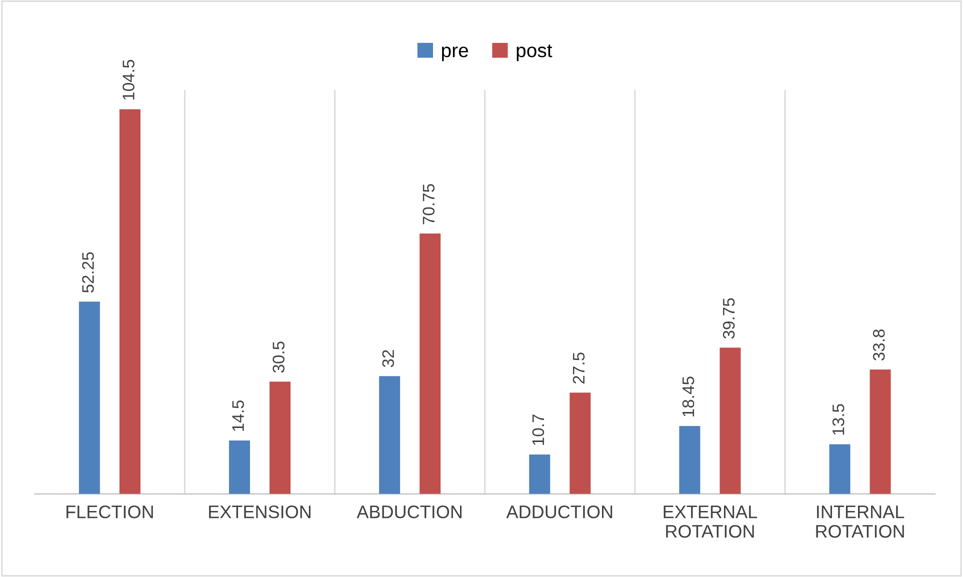  I want to click on legend-label: pre, so click(455, 54).